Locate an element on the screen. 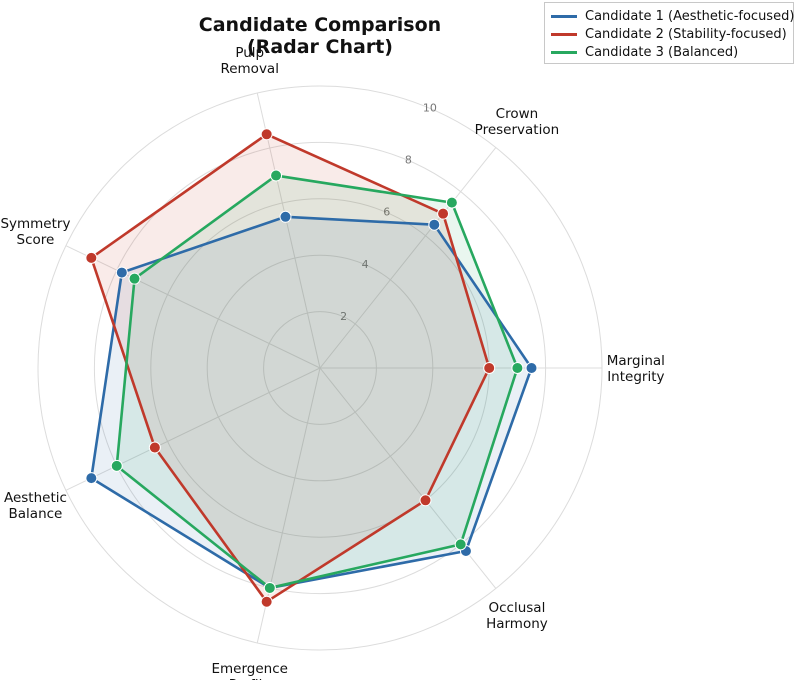 The width and height of the screenshot is (800, 680). legend-item-candidate-2: Candidate 2 (Stability-focused) is located at coordinates (669, 34).